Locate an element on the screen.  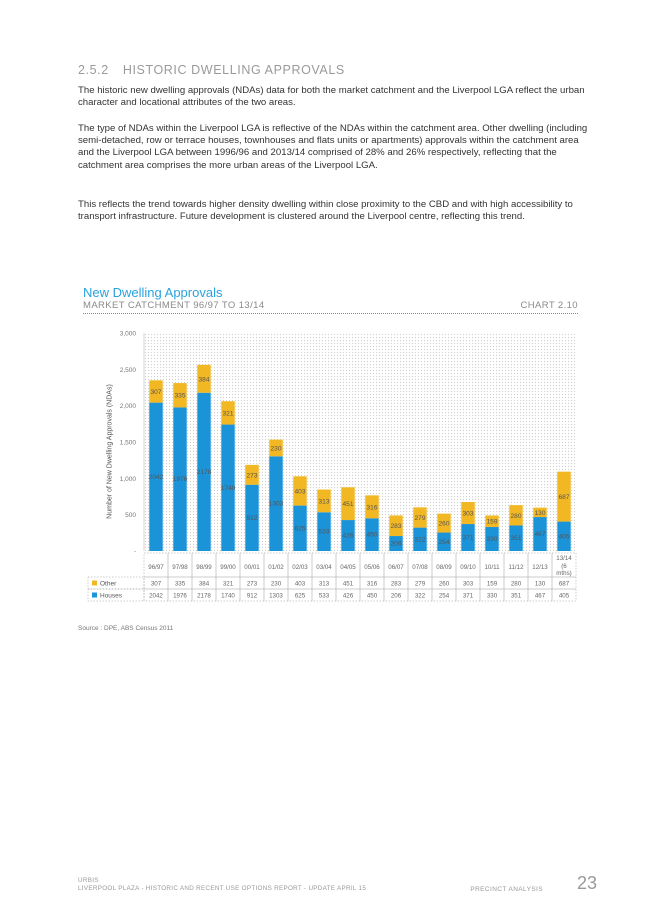
data-label-houses: 322 is located at coordinates (419, 539).